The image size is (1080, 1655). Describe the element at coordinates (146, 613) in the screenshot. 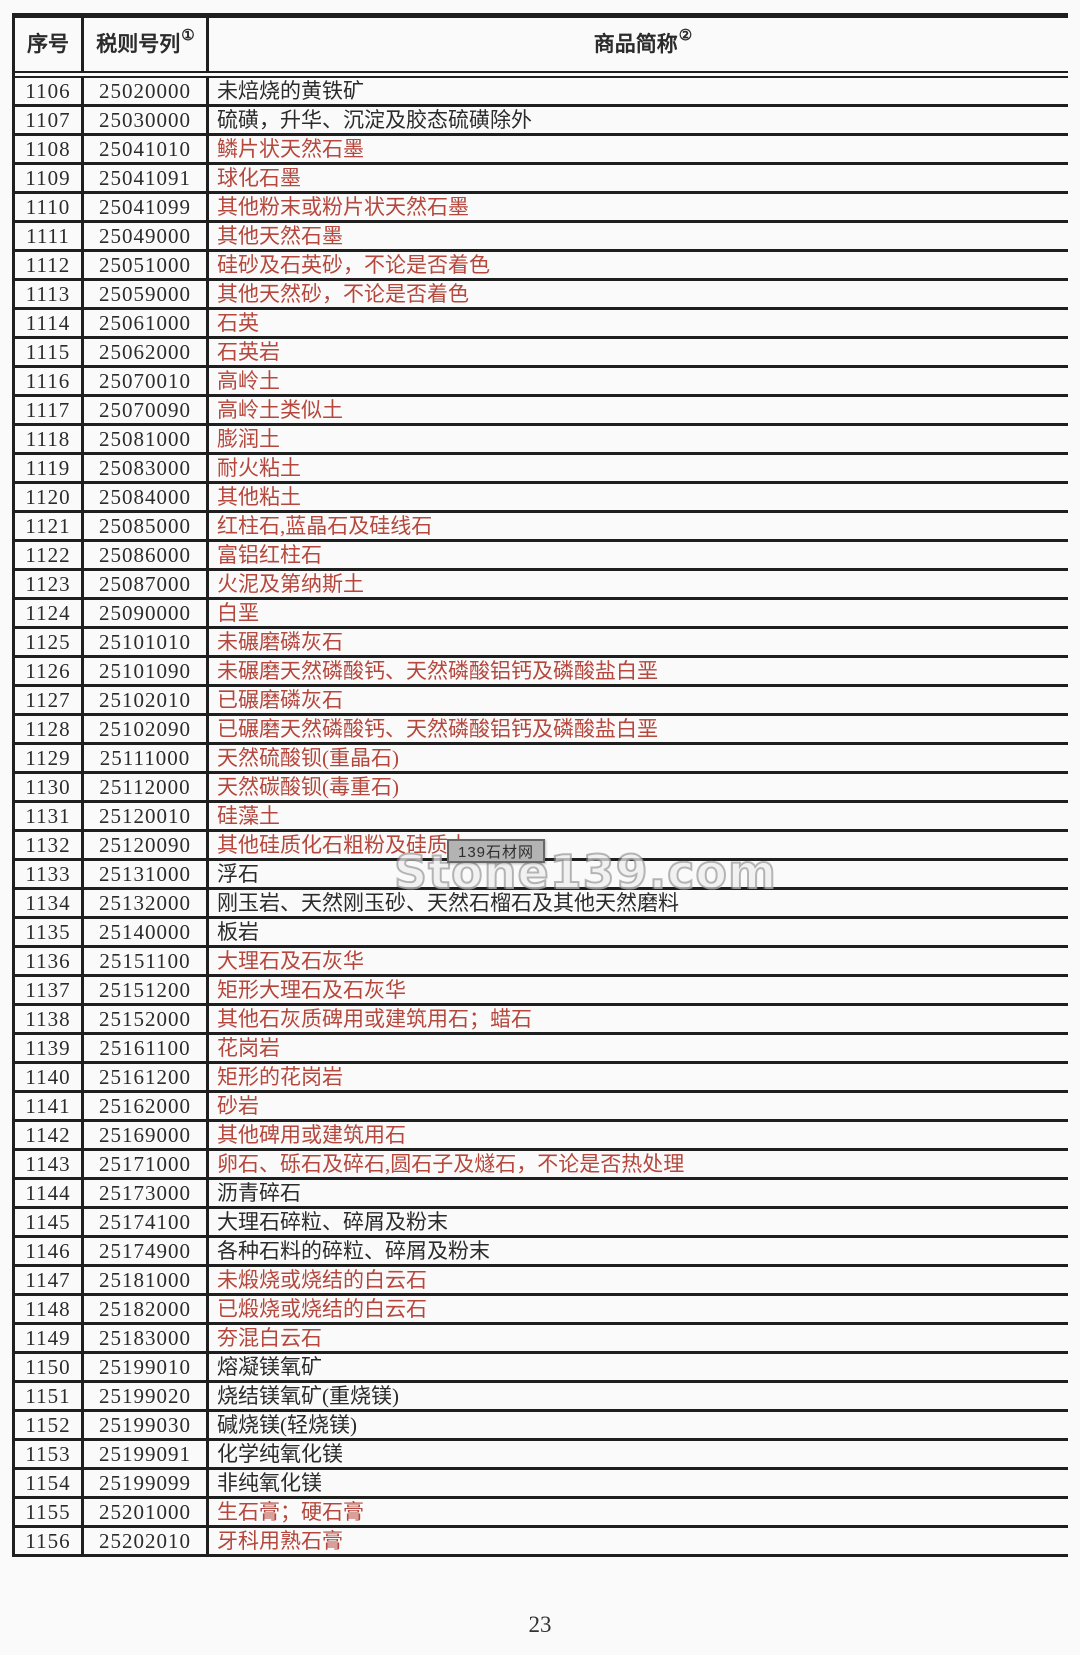

I see `row-code: 25090000` at that location.